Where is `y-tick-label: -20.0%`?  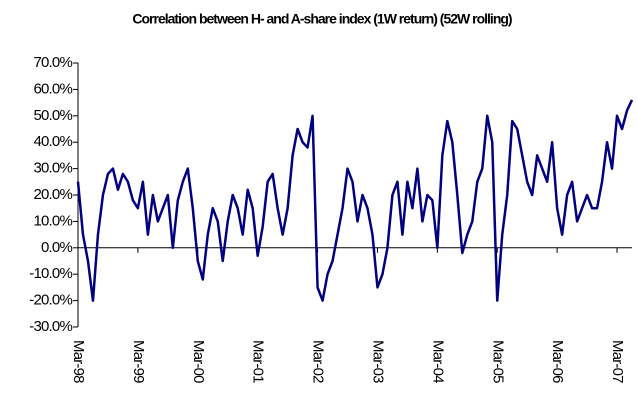 y-tick-label: -20.0% is located at coordinates (50, 300).